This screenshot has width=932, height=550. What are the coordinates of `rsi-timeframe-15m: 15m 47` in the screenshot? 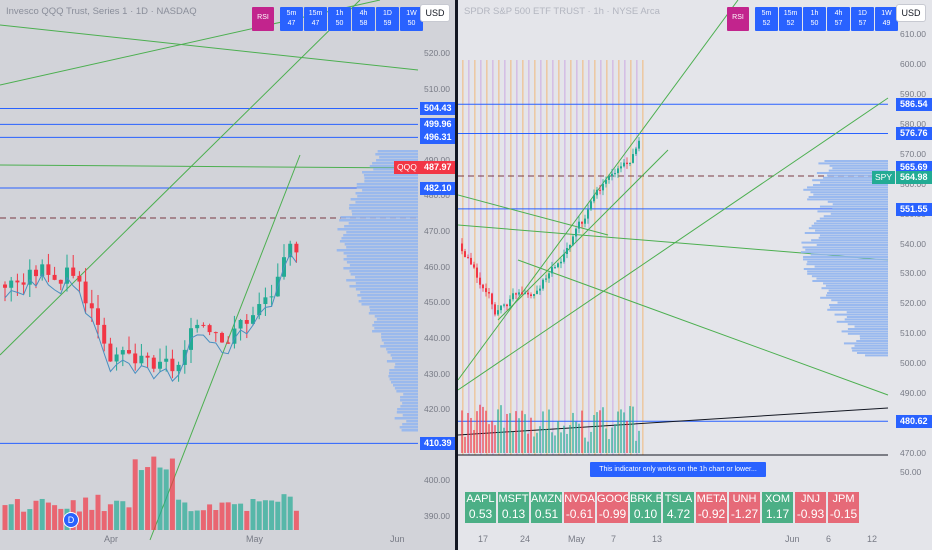 It's located at (315, 19).